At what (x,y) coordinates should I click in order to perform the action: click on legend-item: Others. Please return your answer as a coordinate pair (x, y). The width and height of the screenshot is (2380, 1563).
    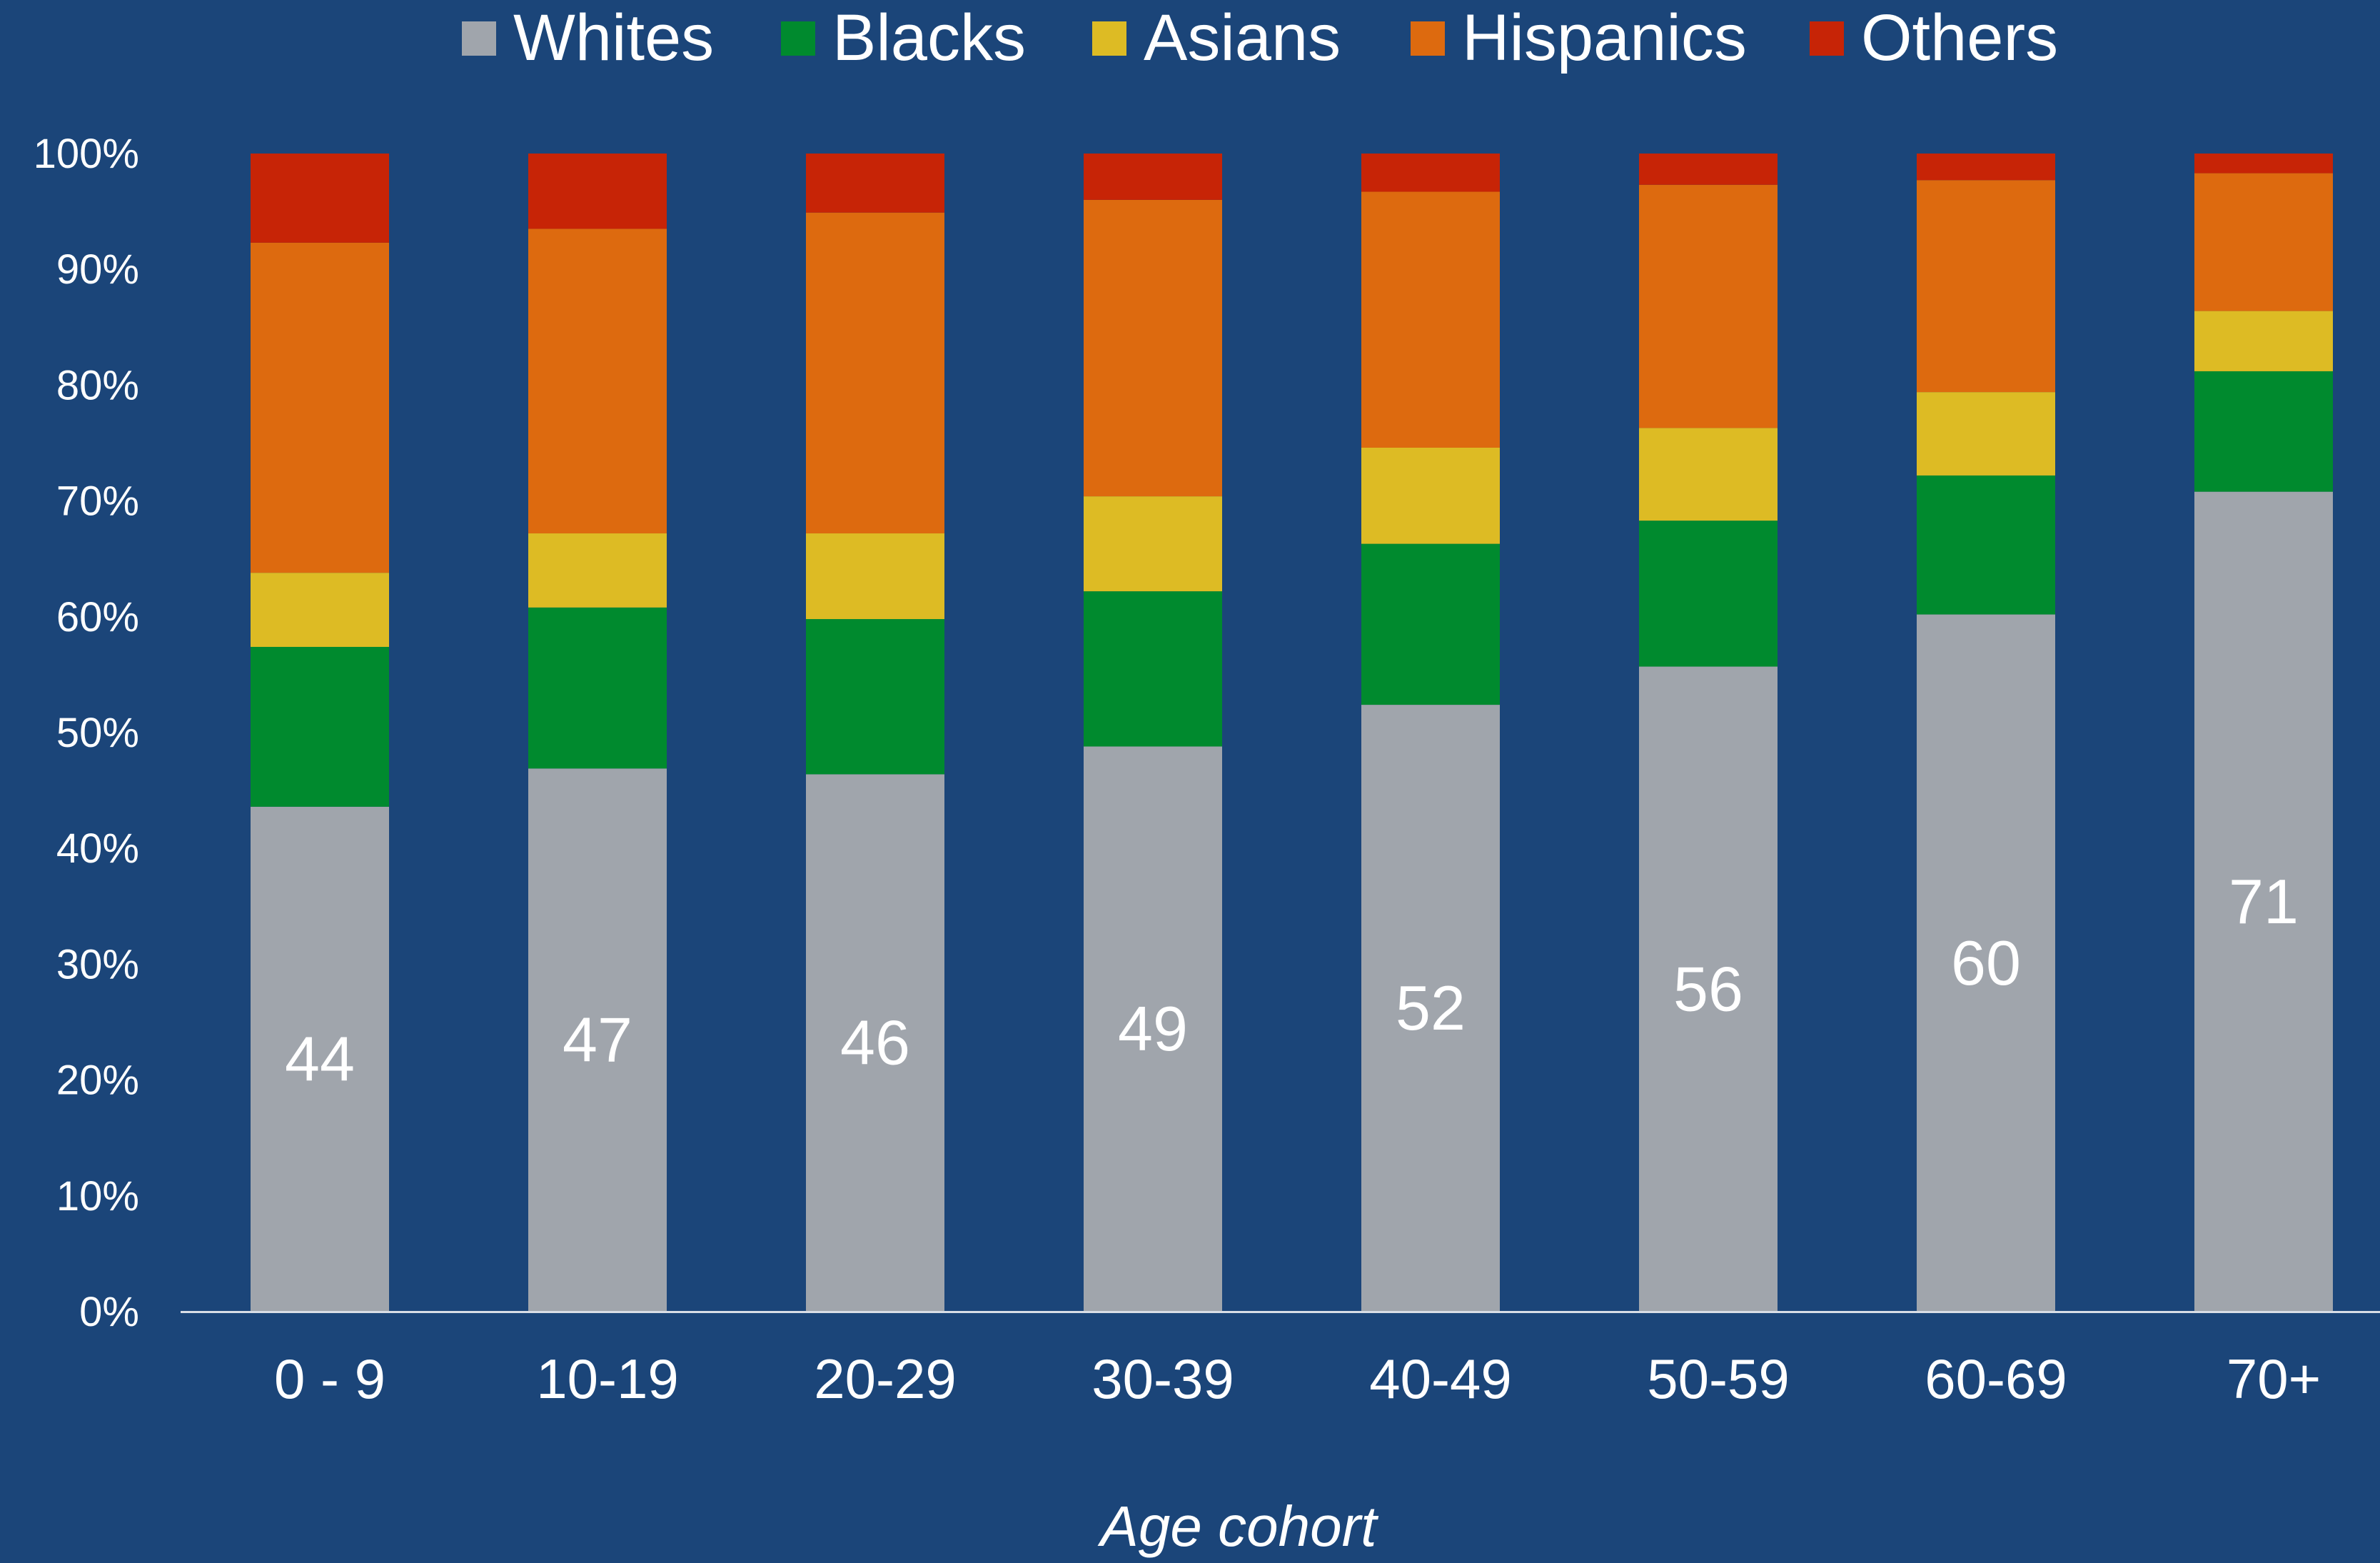
    Looking at the image, I should click on (1934, 37).